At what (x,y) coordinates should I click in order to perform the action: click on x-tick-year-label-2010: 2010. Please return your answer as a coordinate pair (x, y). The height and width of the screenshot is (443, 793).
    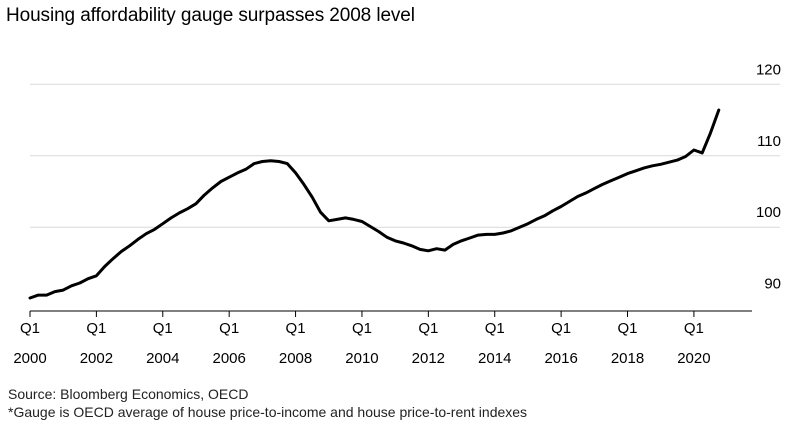
    Looking at the image, I should click on (361, 358).